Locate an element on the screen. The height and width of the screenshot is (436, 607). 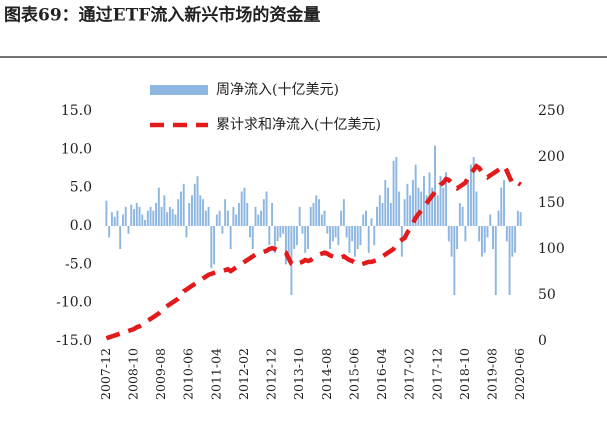
x-tick-label: 2017-02 is located at coordinates (409, 374).